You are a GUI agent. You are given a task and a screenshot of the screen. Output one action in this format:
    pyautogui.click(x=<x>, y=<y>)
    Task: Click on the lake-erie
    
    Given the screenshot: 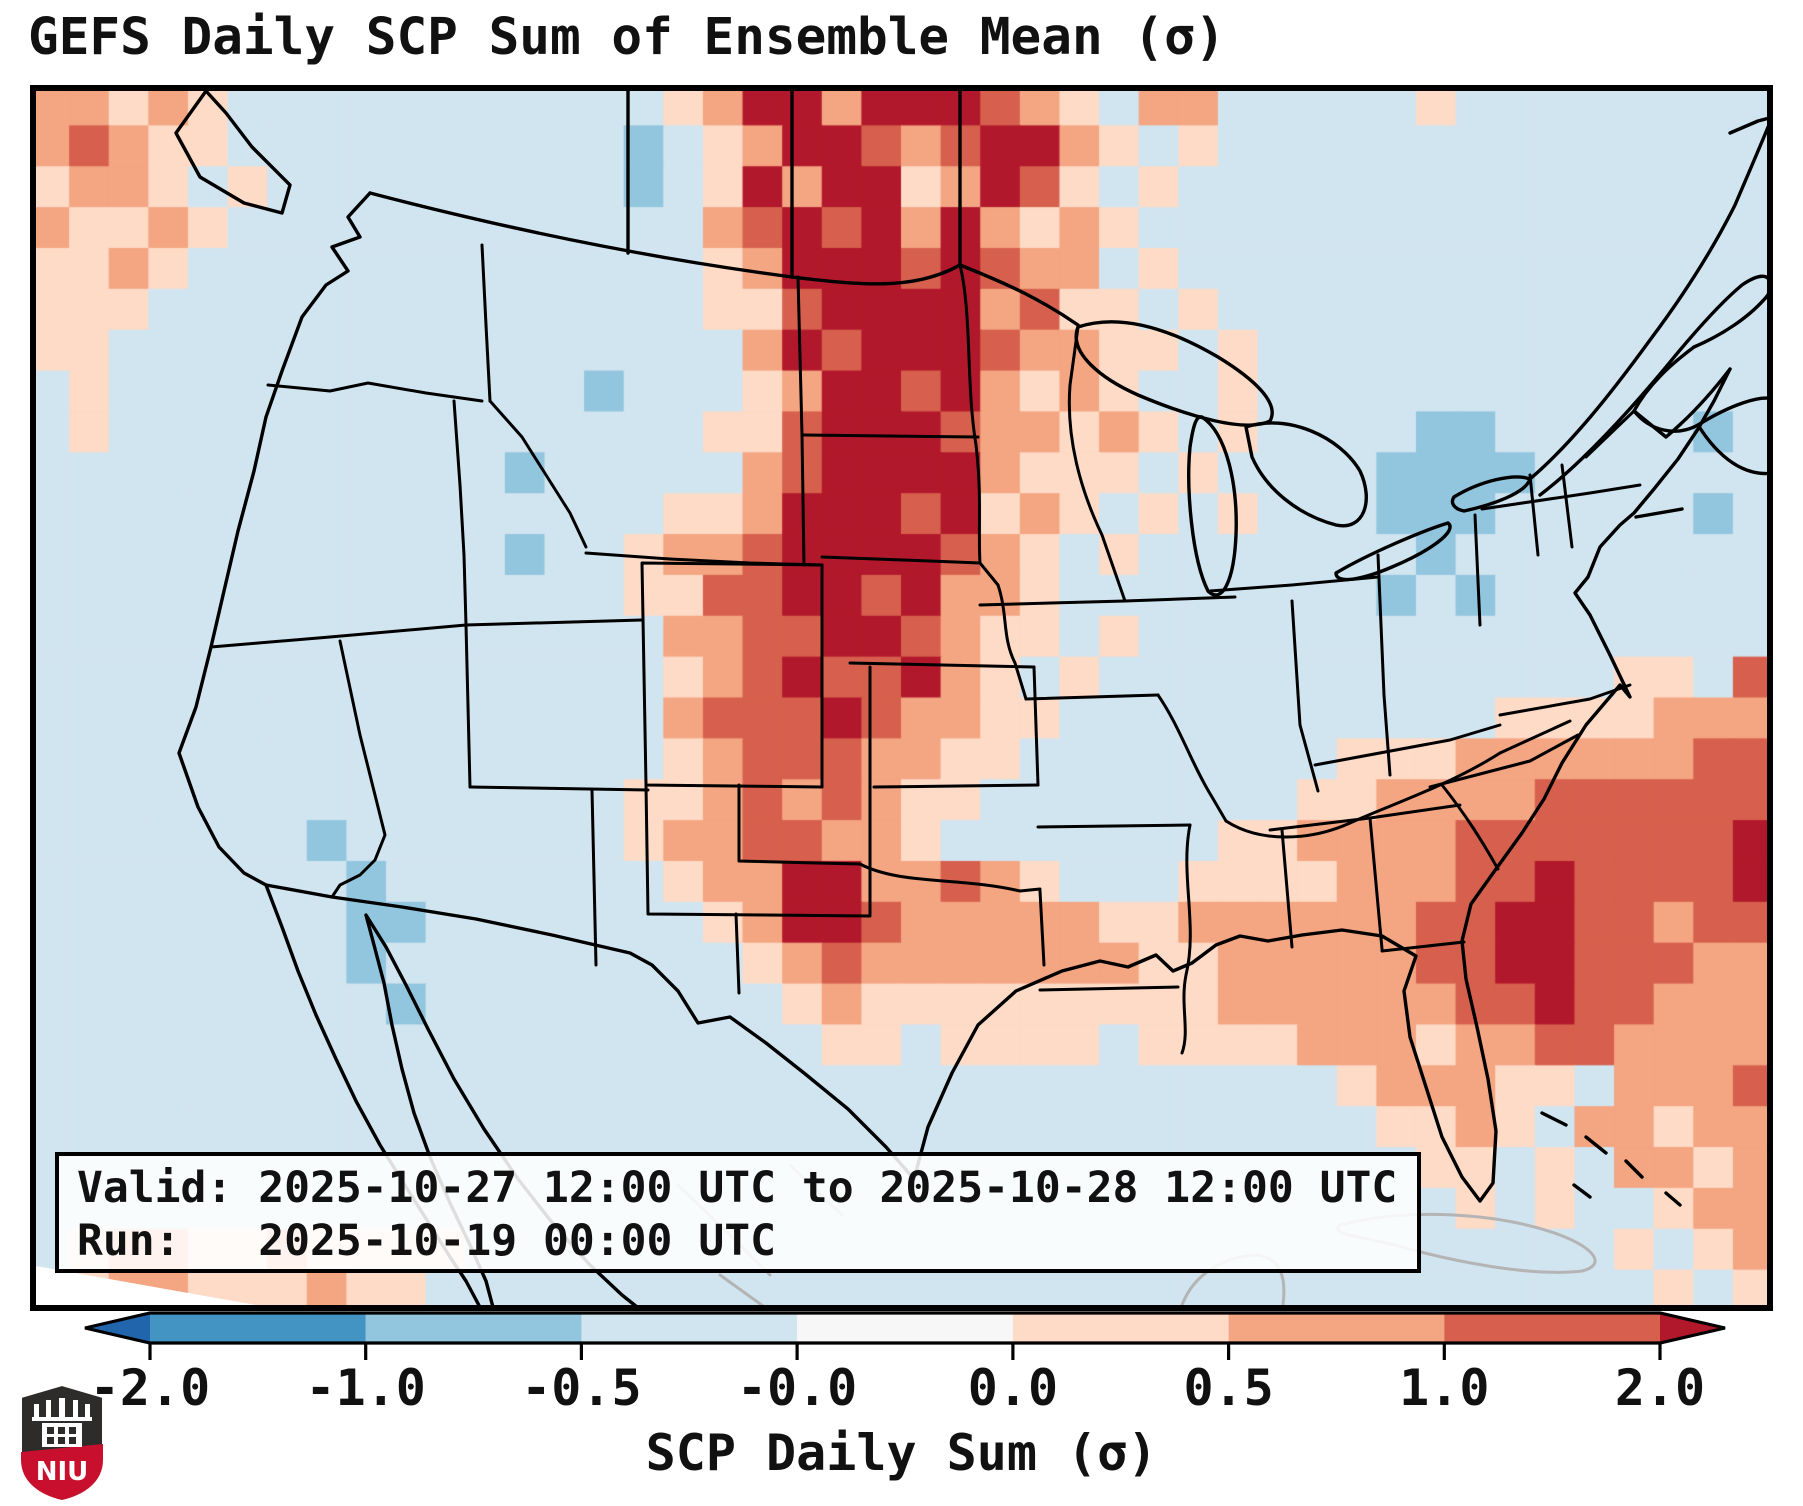 What is the action you would take?
    pyautogui.click(x=1393, y=551)
    